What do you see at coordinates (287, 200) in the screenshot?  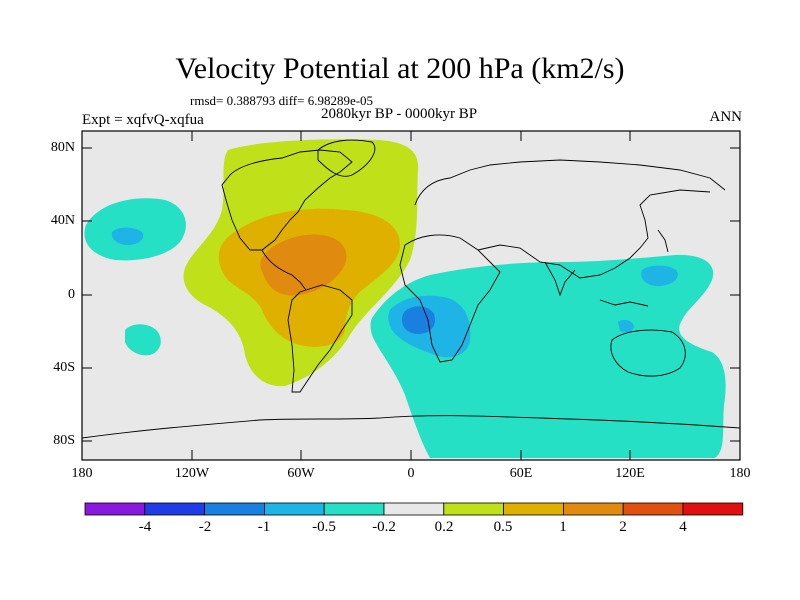 I see `coast-north-america` at bounding box center [287, 200].